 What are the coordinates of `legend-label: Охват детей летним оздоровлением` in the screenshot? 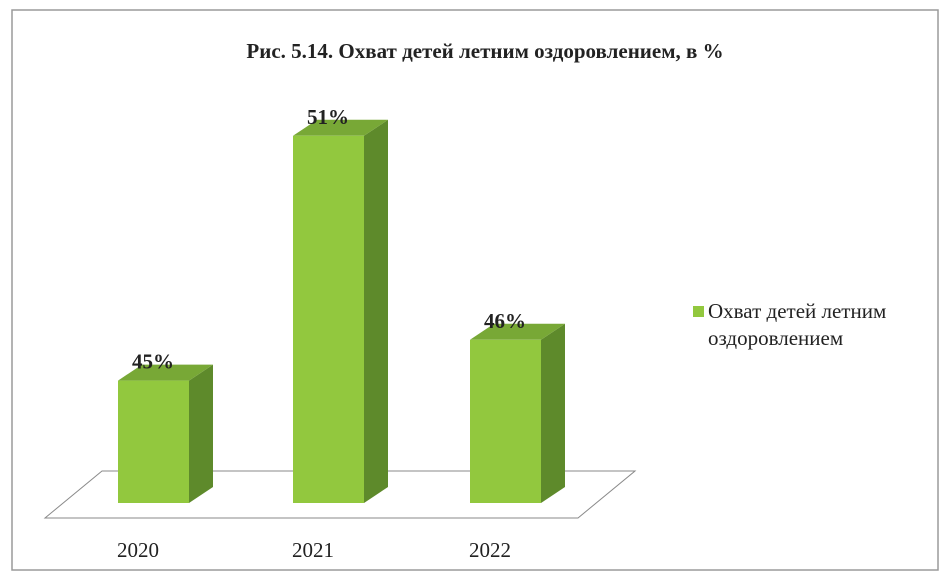 It's located at (797, 324).